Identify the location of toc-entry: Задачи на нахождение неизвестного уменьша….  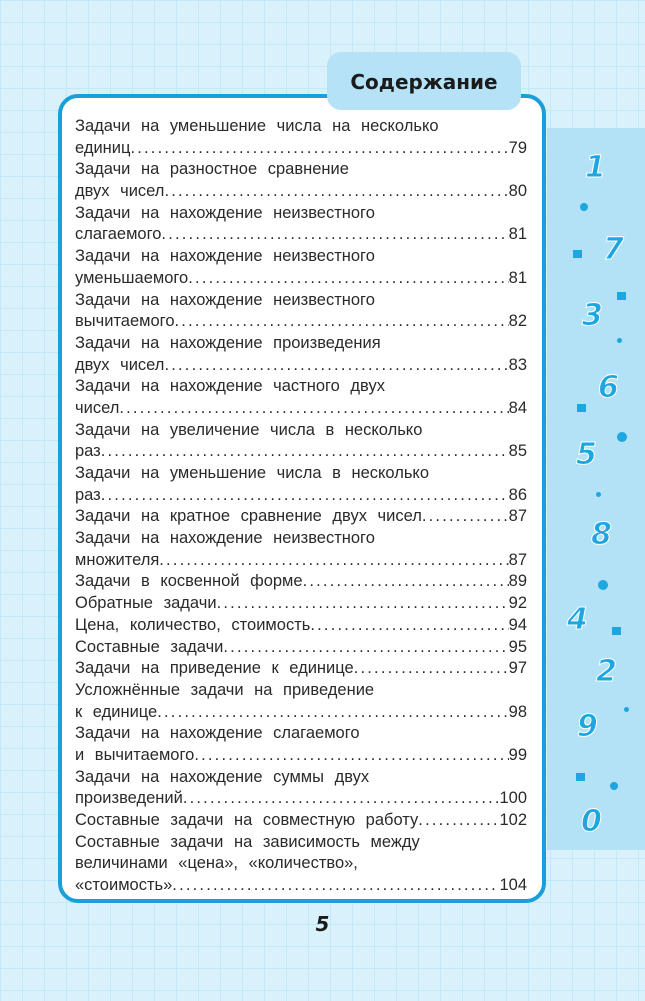
(301, 267).